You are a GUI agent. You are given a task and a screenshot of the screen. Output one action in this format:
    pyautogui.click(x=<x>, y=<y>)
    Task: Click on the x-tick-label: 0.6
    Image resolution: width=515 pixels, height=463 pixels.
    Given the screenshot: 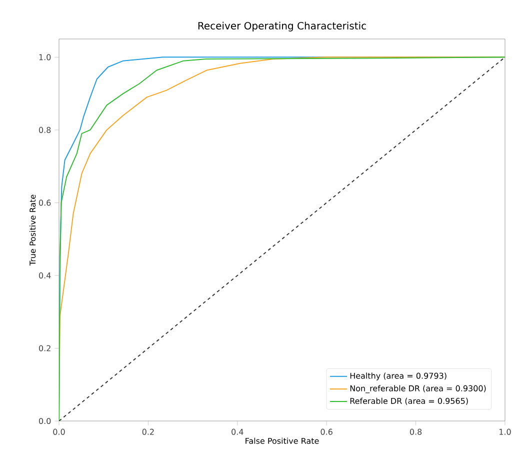 What is the action you would take?
    pyautogui.click(x=326, y=431)
    